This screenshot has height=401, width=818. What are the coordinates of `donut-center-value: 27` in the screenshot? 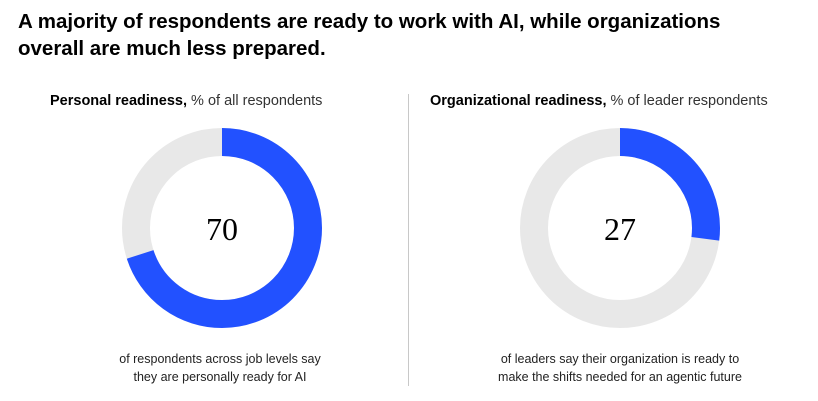 It's located at (620, 229).